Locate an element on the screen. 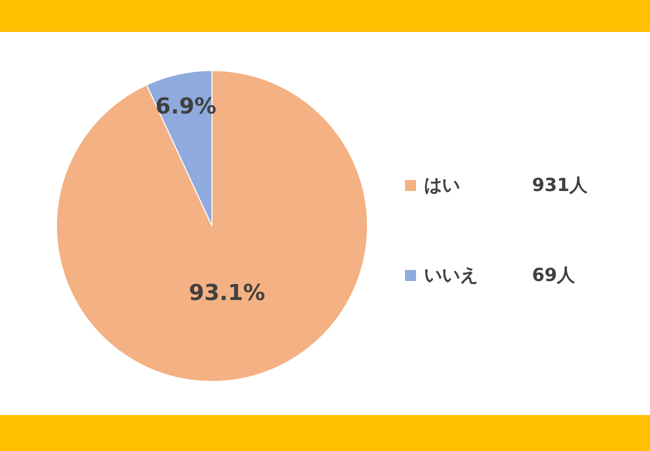 The width and height of the screenshot is (650, 451). data-label: 93.1% is located at coordinates (227, 293).